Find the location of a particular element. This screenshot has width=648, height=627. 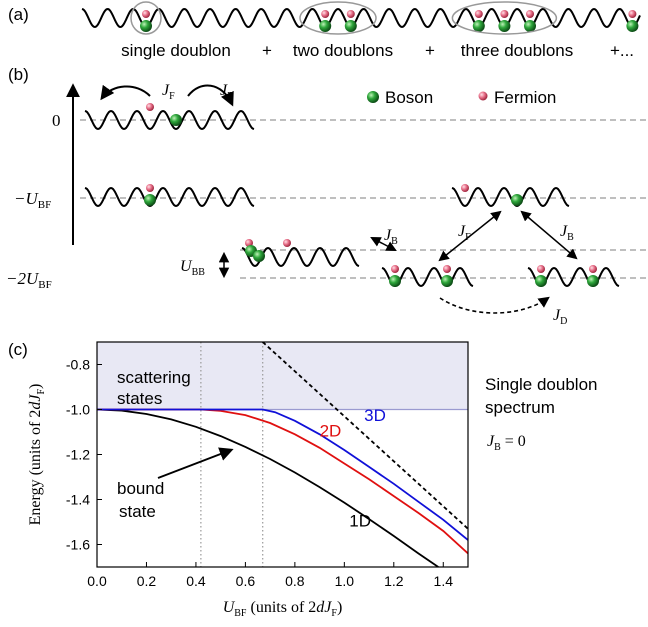

lattice-energy-minus-ubf is located at coordinates (169, 197).